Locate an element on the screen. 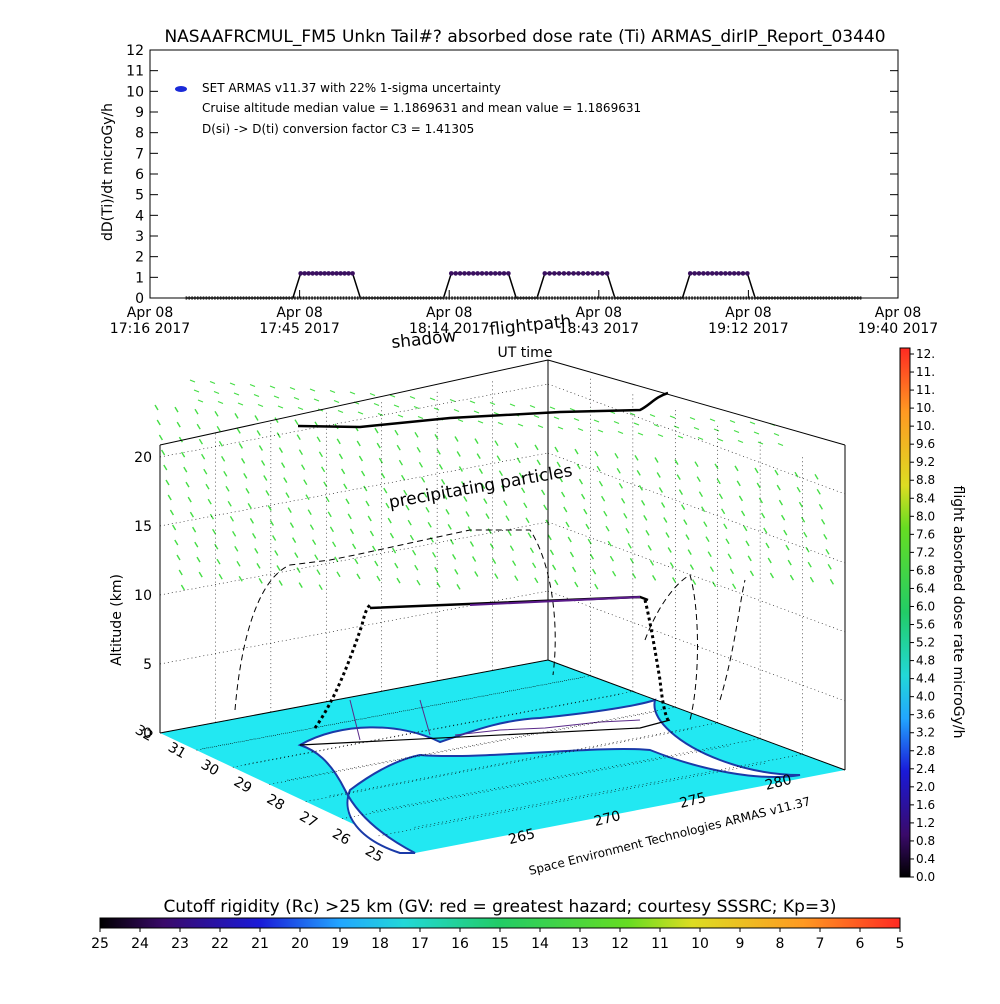  colorbar-tick-label: 11. is located at coordinates (925, 372).